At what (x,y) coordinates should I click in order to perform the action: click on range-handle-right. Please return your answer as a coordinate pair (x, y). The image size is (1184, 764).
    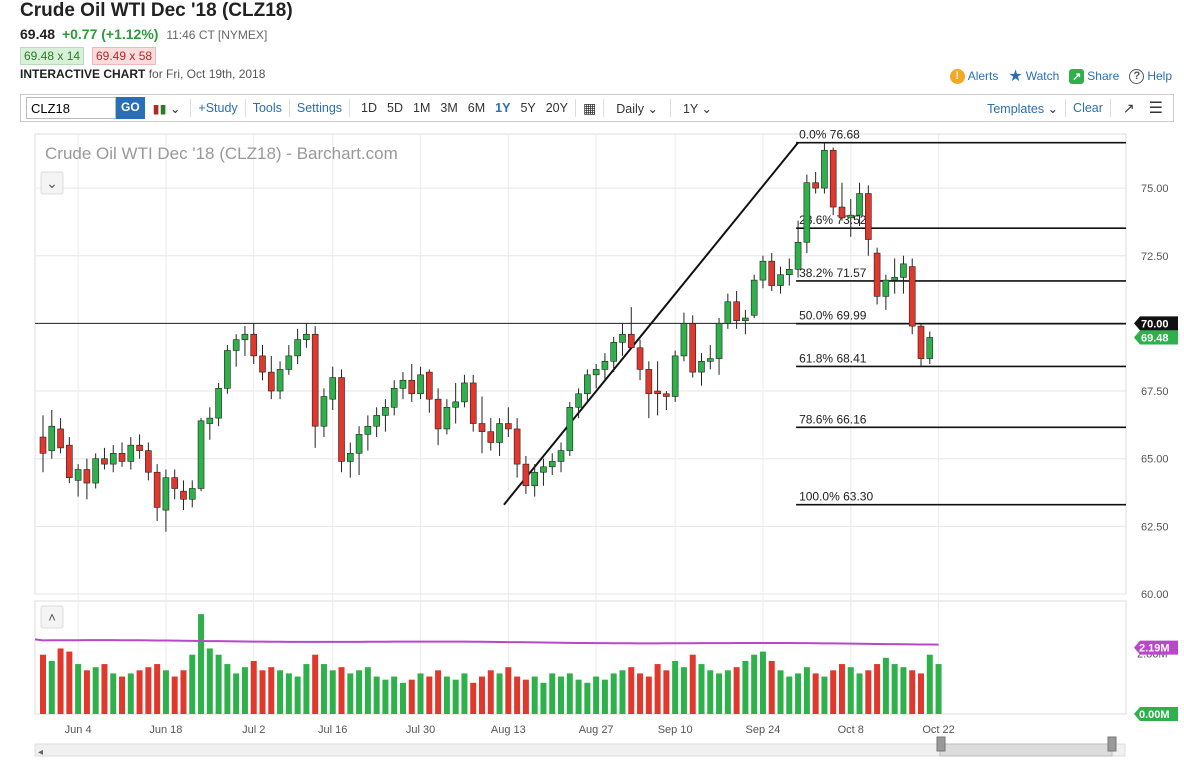
    Looking at the image, I should click on (1112, 744).